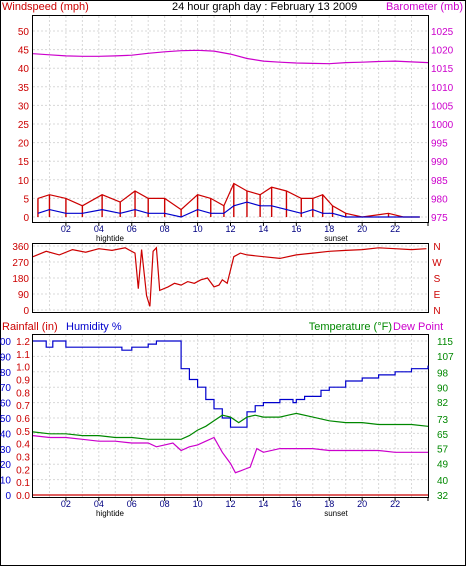  Describe the element at coordinates (439, 144) in the screenshot. I see `barometer-tick-label: 995` at that location.